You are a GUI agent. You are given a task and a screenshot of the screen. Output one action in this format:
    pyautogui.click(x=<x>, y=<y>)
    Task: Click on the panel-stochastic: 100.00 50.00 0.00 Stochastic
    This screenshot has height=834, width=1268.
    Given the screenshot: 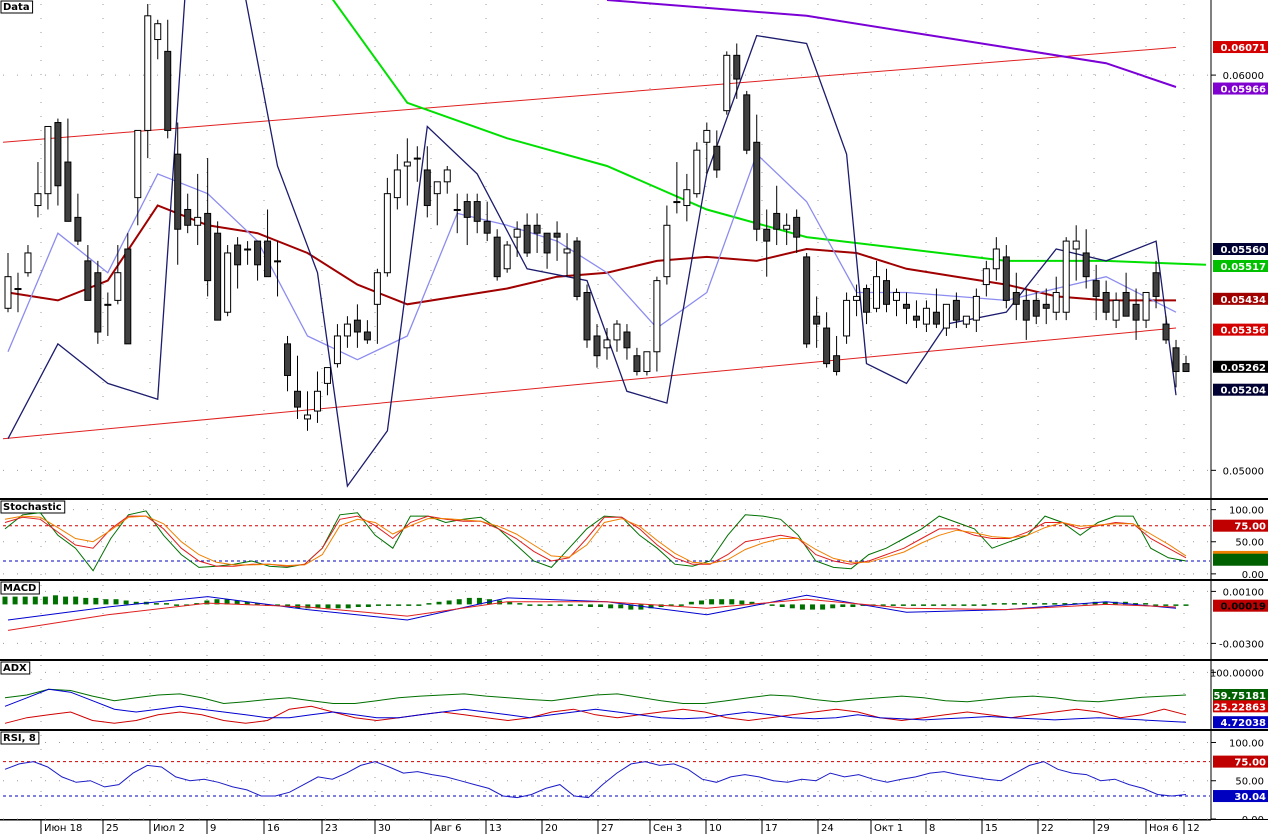 What is the action you would take?
    pyautogui.click(x=634, y=540)
    